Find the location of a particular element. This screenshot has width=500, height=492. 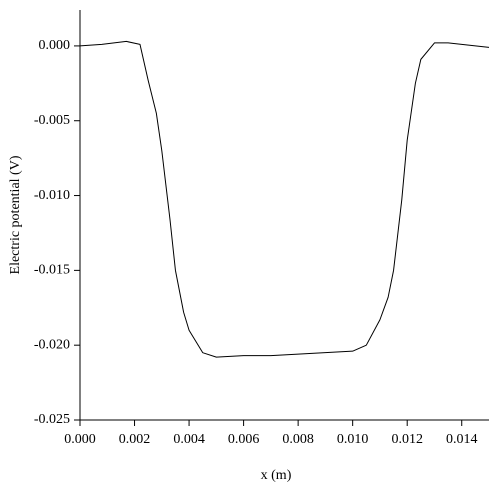

x-tick-label: 0.010 is located at coordinates (353, 439).